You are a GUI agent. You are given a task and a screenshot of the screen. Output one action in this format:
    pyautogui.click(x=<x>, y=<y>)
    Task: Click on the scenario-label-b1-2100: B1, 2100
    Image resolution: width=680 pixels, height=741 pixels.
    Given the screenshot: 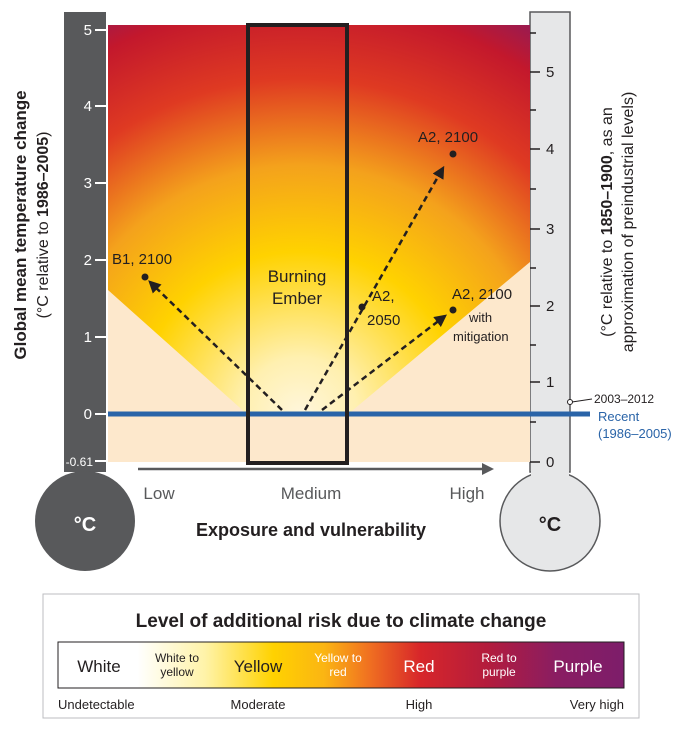 What is the action you would take?
    pyautogui.click(x=142, y=259)
    